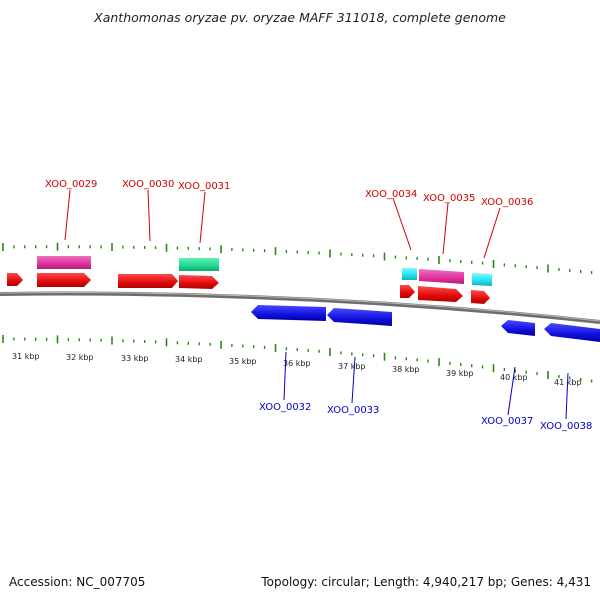  I want to click on gene-label-bottom: XOO_0033, so click(353, 410).